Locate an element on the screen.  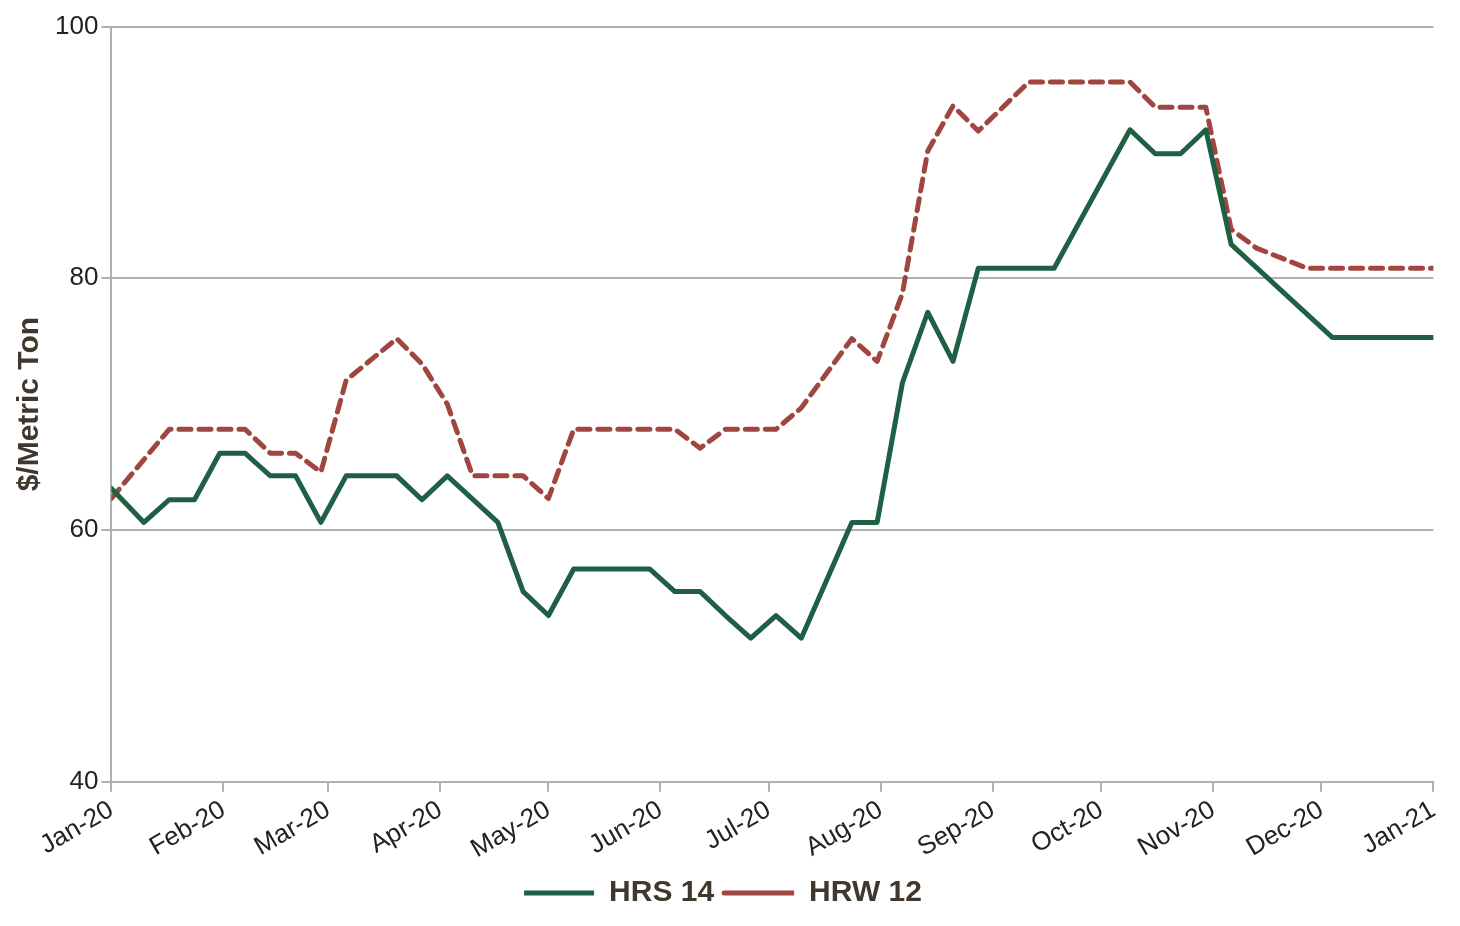
y-tick-label: 40 is located at coordinates (84, 779).